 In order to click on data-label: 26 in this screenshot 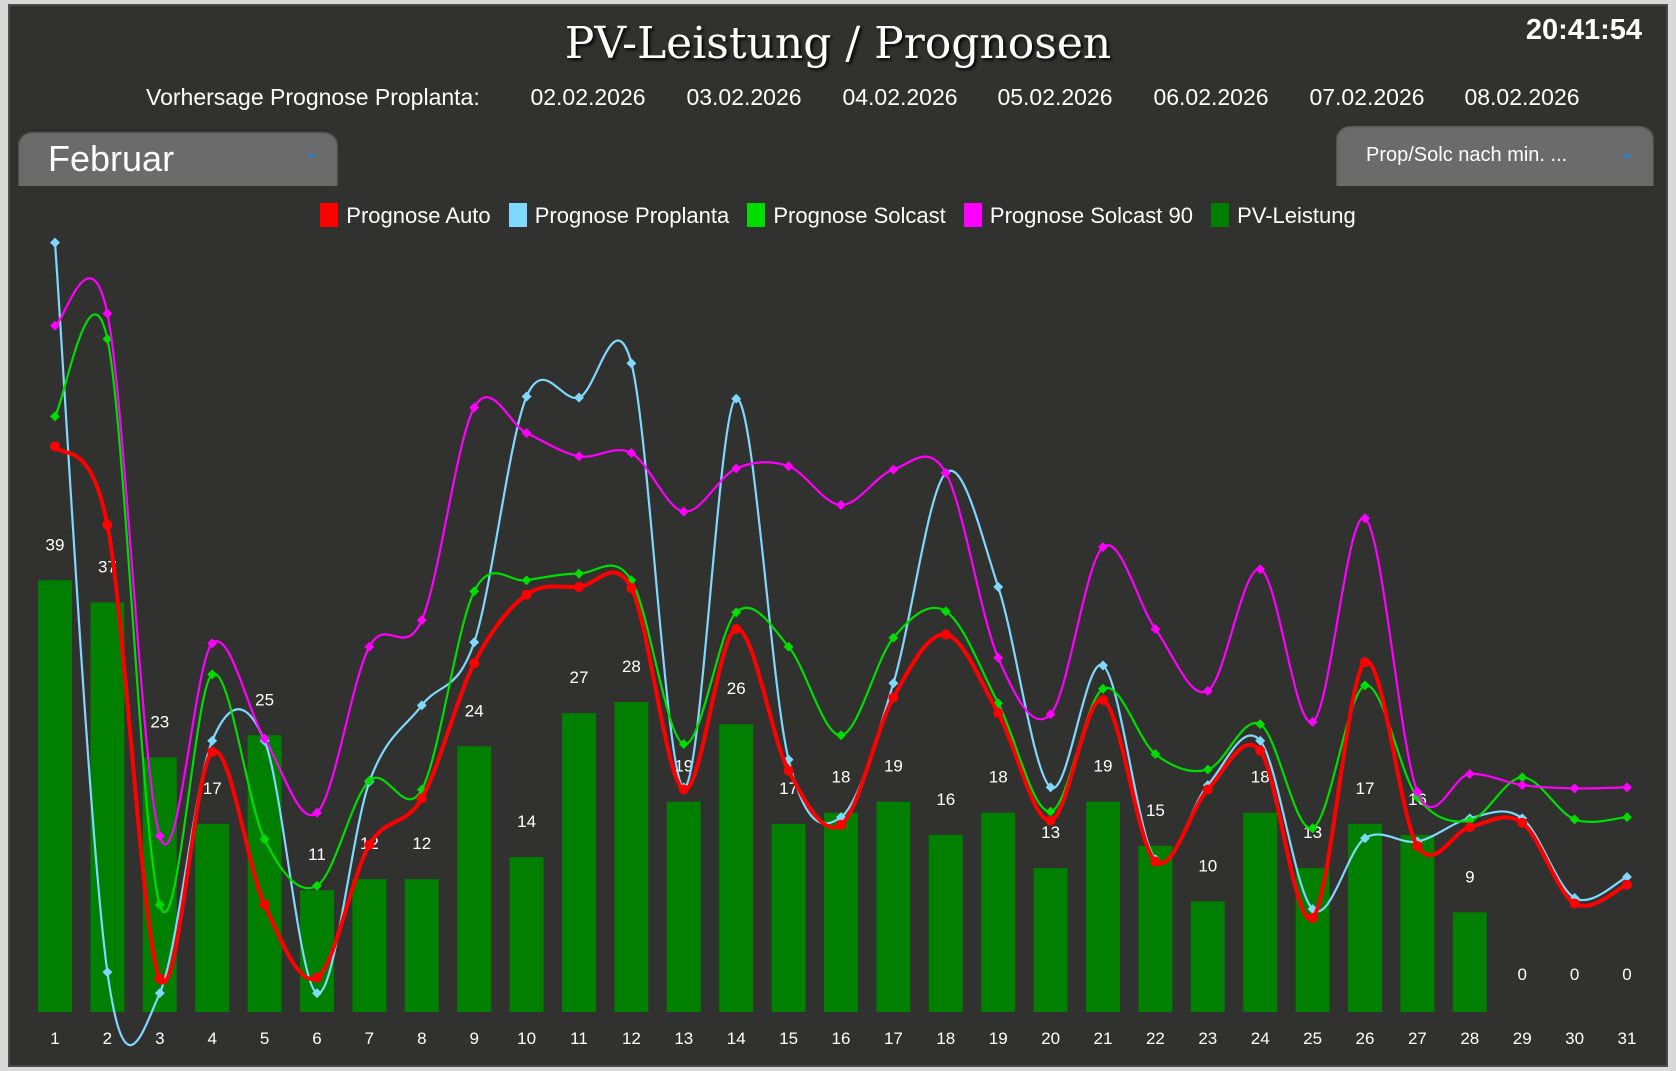, I will do `click(736, 688)`.